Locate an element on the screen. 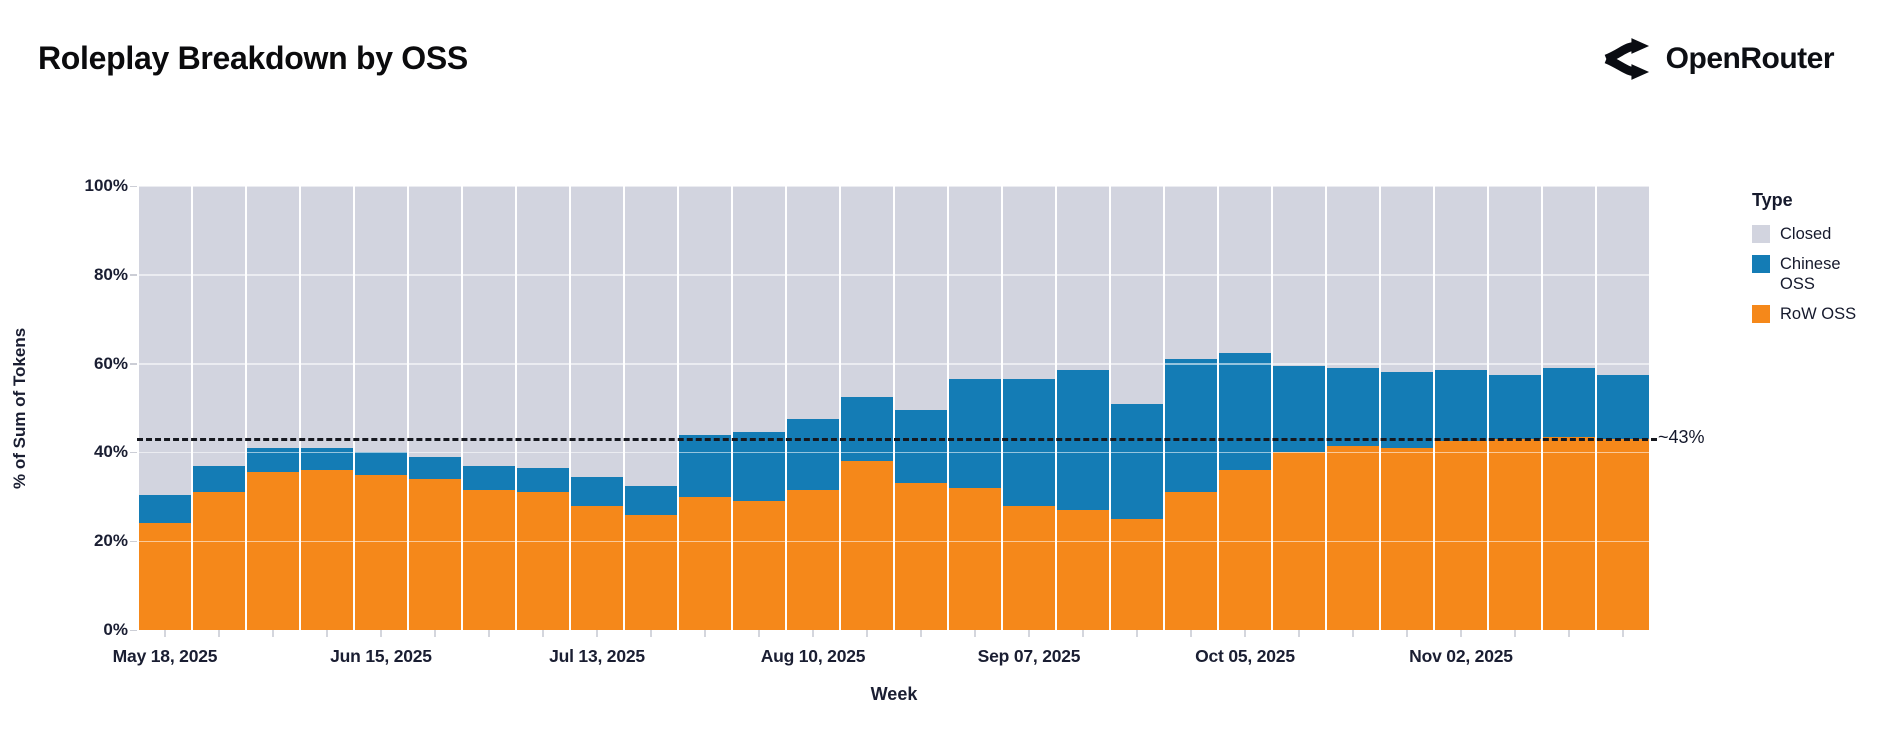 This screenshot has height=730, width=1878. bar-week-jun-15-2025 is located at coordinates (381, 408).